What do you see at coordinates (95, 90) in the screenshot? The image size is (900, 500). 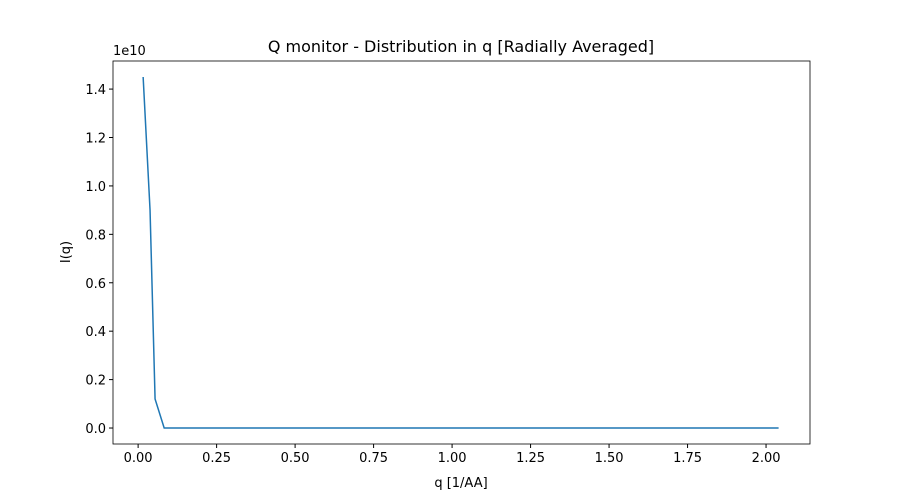 I see `y-tick-label: 1.4` at bounding box center [95, 90].